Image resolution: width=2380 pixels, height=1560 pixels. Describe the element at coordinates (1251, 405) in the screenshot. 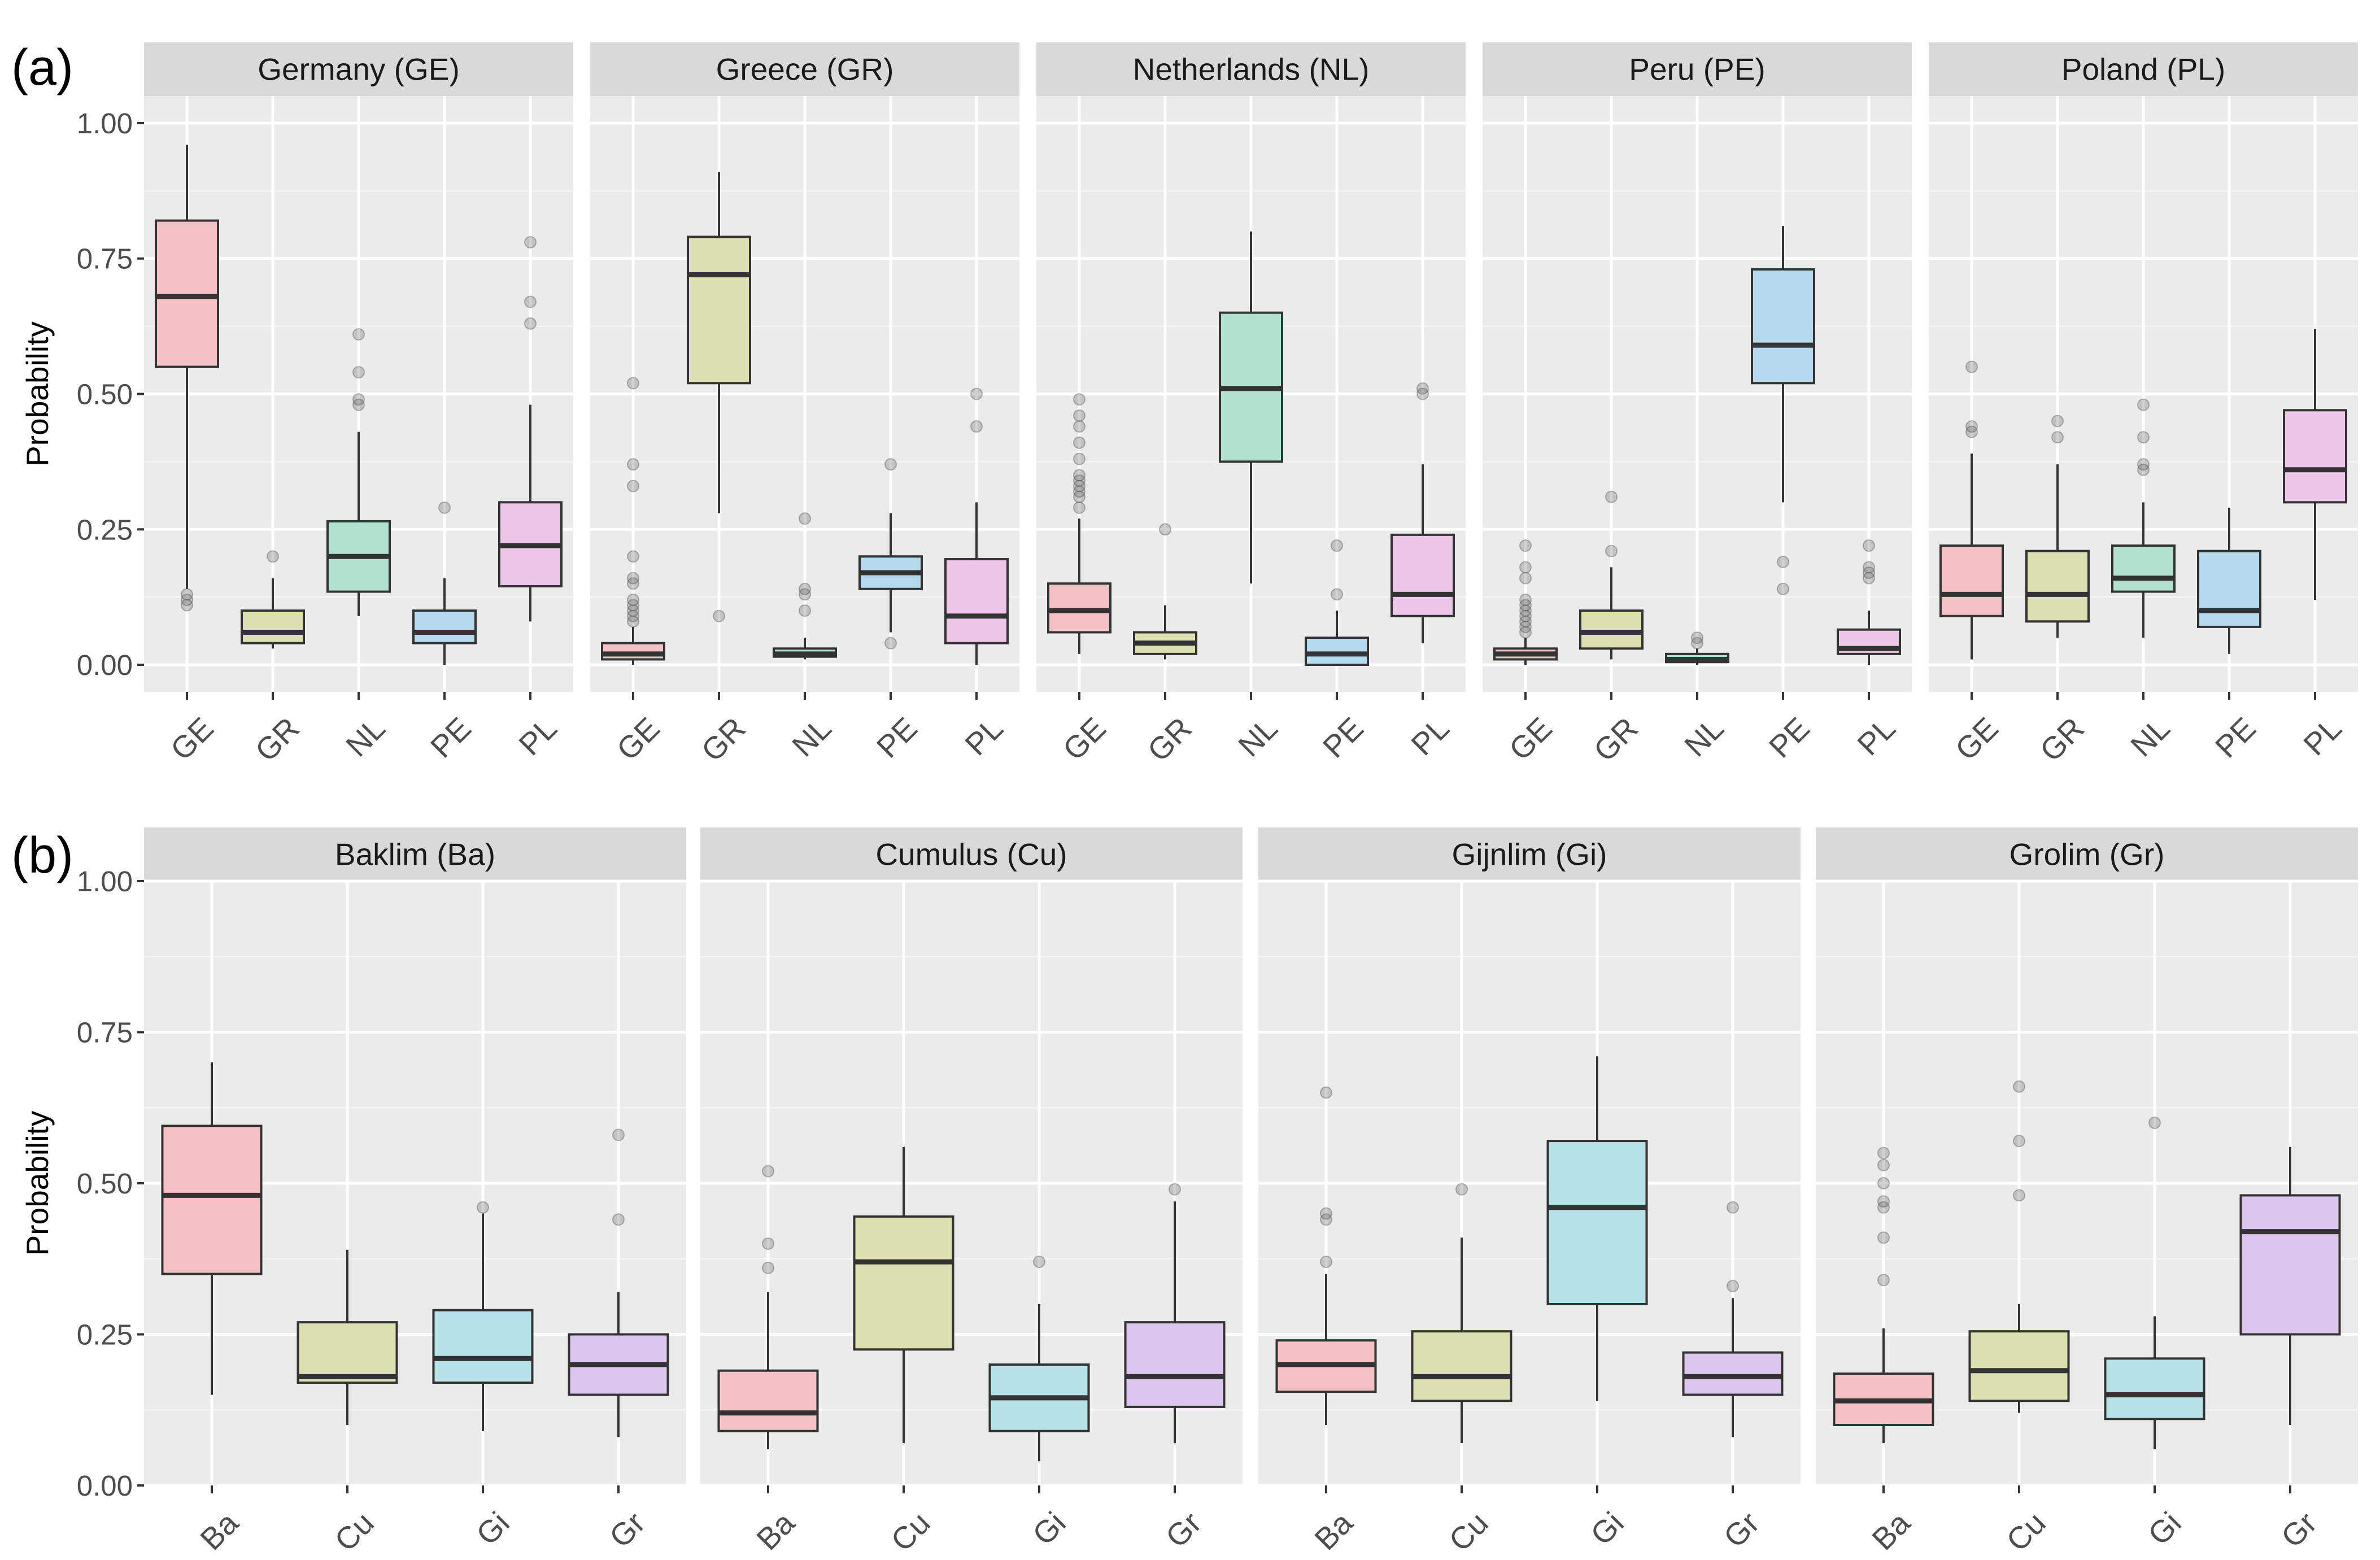

I see `facet-panel: Netherlands (NL)GE GR NL PE PL` at that location.